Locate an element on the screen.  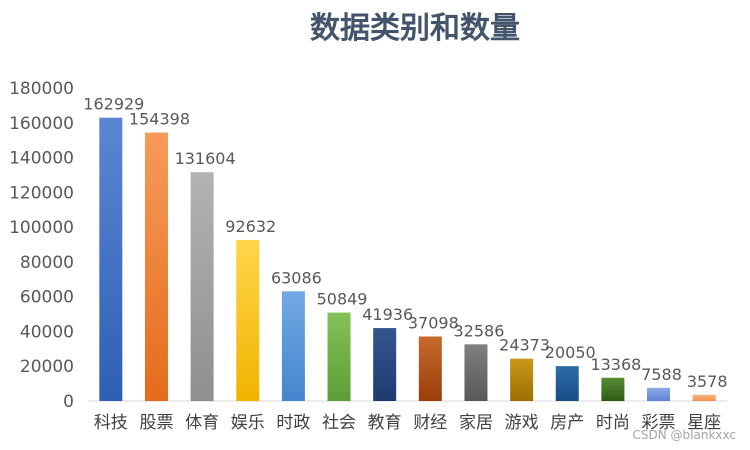
data-label: 41936 is located at coordinates (387, 314).